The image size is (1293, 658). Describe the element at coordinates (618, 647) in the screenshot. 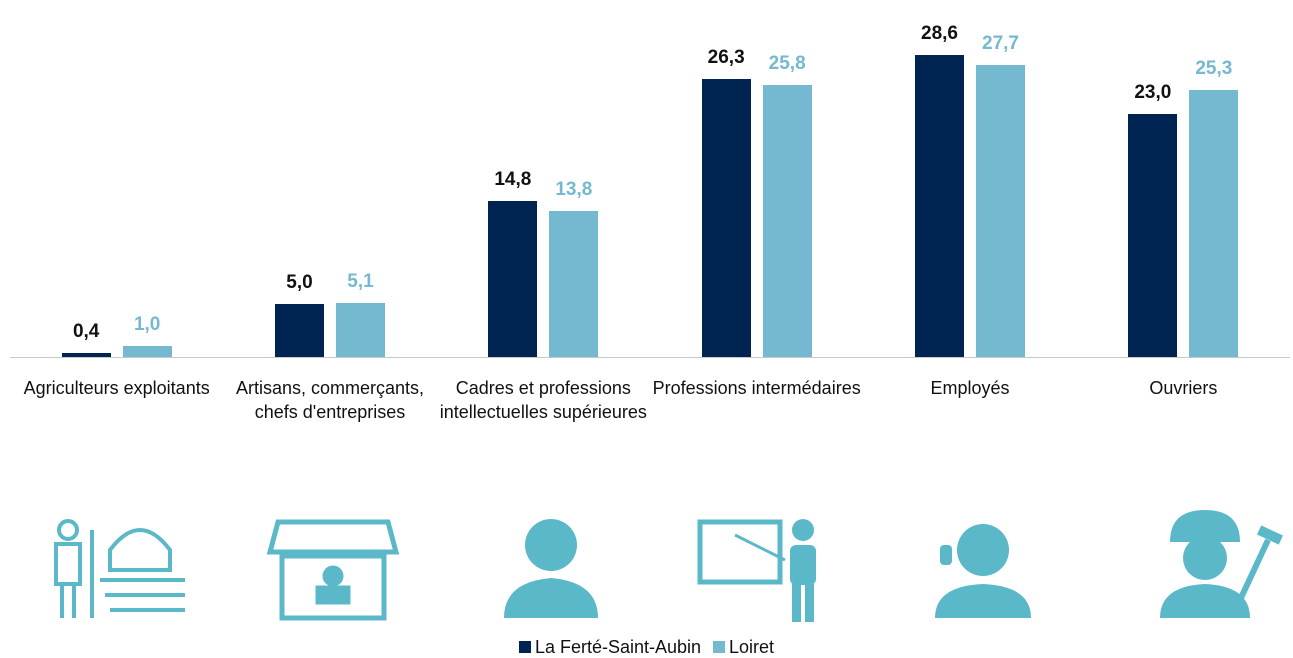

I see `legend-label: La Ferté-Saint-Aubin` at that location.